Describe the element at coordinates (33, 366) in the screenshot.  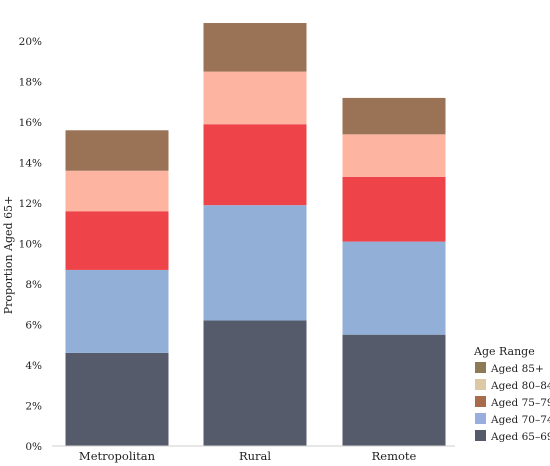
I see `y-tick-label: 4%` at that location.